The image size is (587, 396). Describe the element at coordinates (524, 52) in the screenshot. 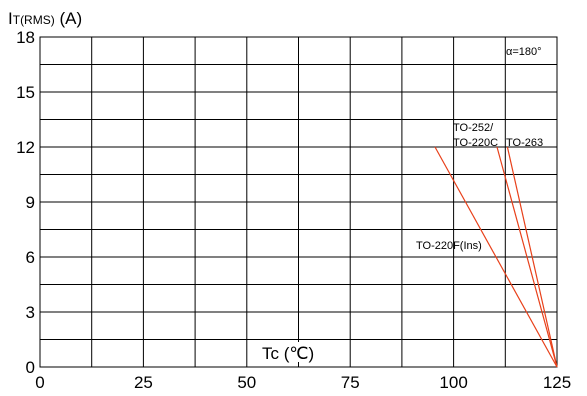

I see `annotation-alpha: α=180°` at that location.